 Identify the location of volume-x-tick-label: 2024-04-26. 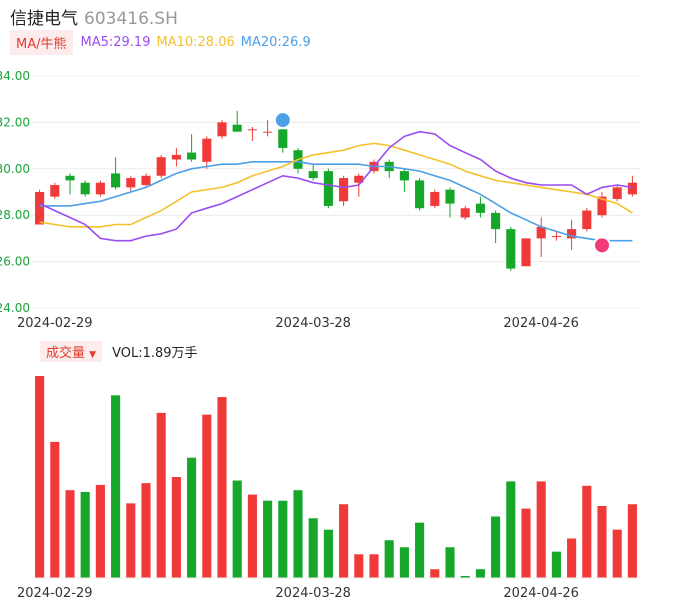
(541, 593).